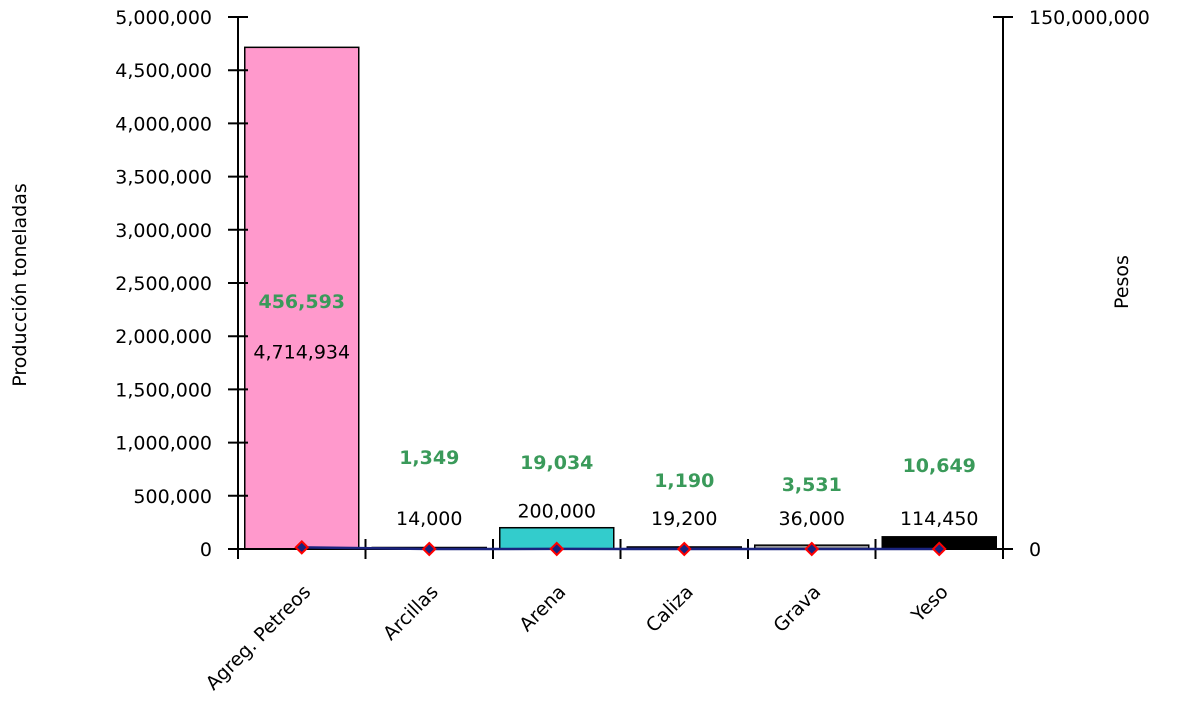 The image size is (1201, 728). What do you see at coordinates (163, 71) in the screenshot?
I see `y-tick-label: 4,500,000` at bounding box center [163, 71].